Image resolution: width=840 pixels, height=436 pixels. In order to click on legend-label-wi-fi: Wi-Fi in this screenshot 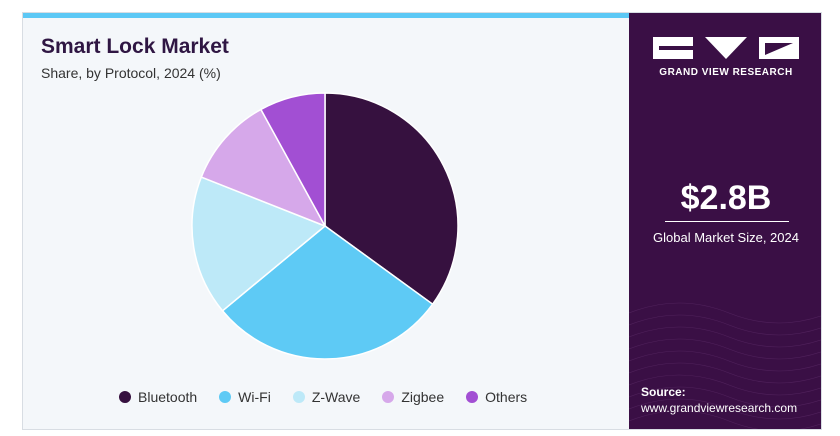, I will do `click(254, 397)`.